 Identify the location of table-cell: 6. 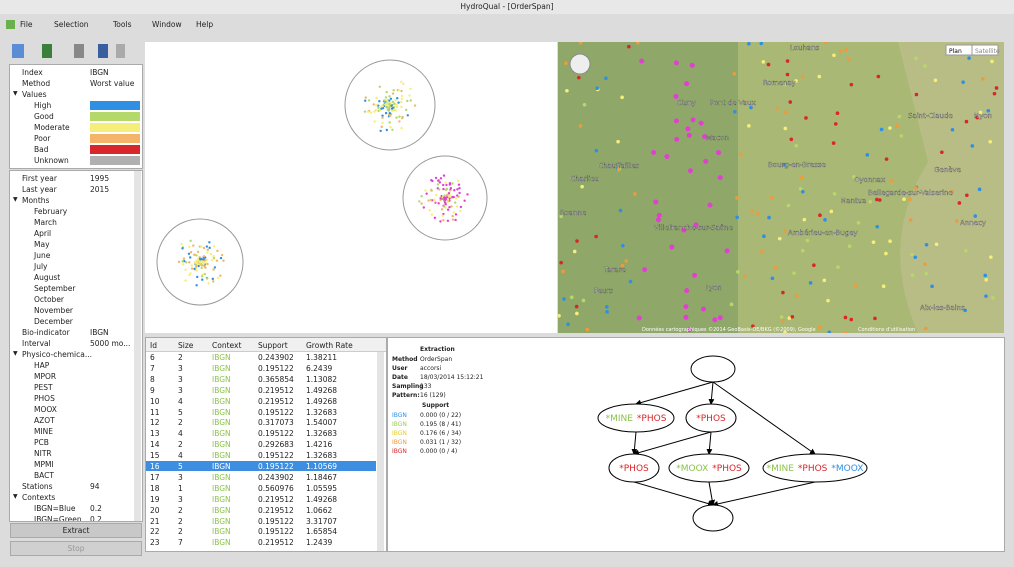
(152, 357).